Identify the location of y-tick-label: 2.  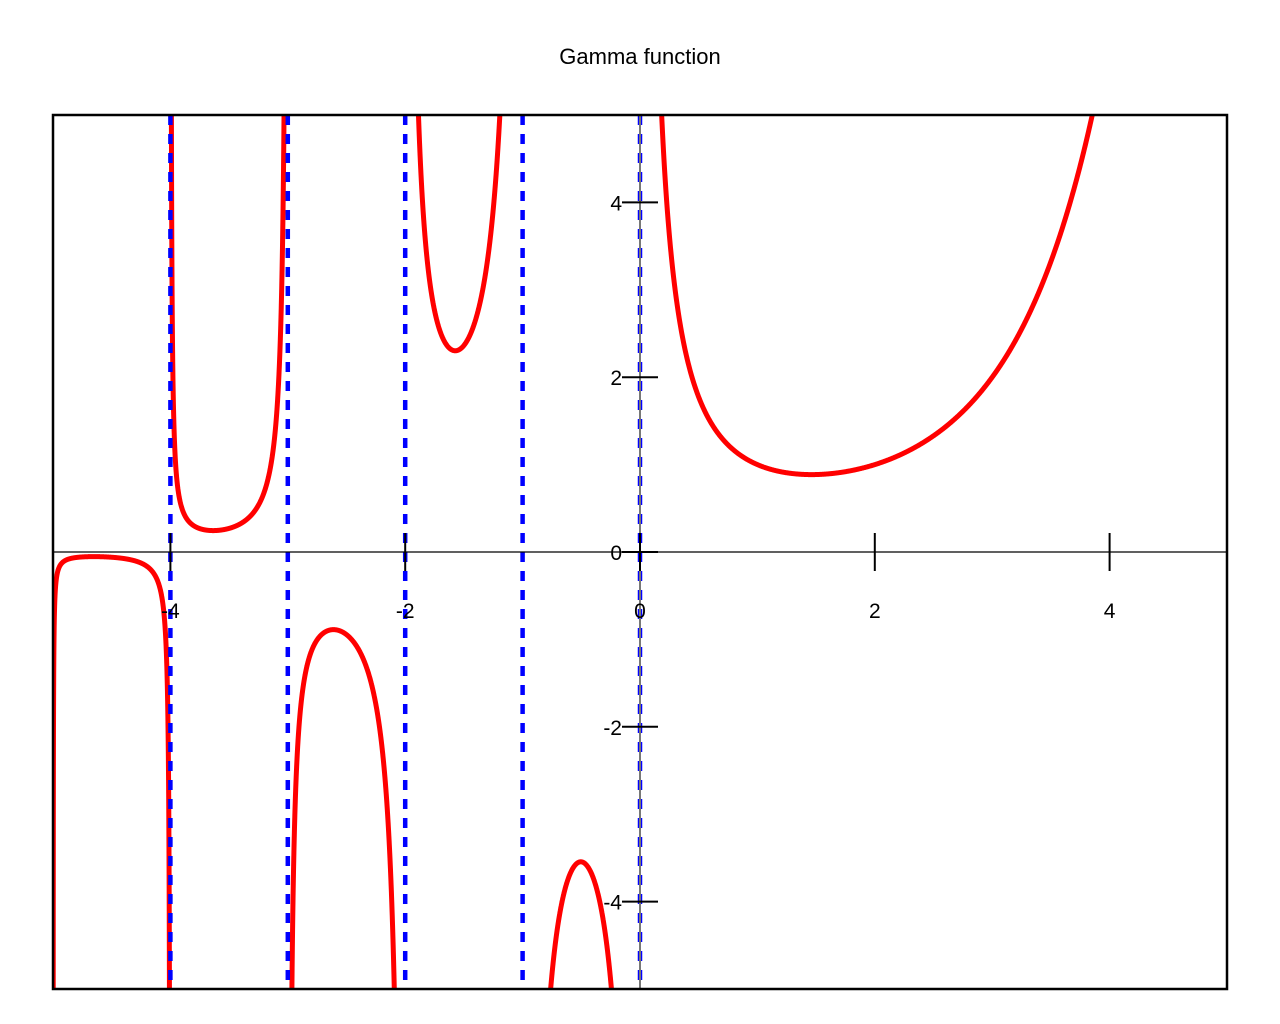
(616, 378).